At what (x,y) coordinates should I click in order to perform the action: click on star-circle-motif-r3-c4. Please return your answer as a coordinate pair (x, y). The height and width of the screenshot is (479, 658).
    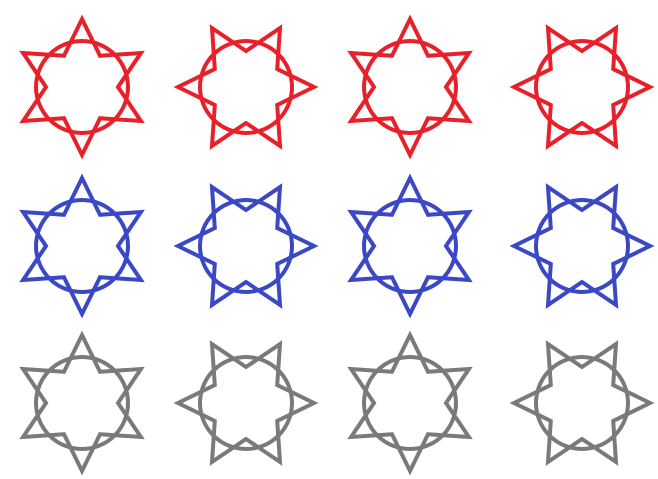
    Looking at the image, I should click on (582, 403).